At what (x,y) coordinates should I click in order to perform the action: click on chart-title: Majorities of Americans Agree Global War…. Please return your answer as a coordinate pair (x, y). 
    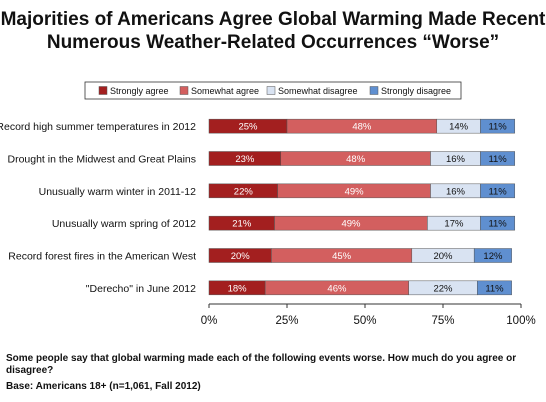
    Looking at the image, I should click on (273, 31).